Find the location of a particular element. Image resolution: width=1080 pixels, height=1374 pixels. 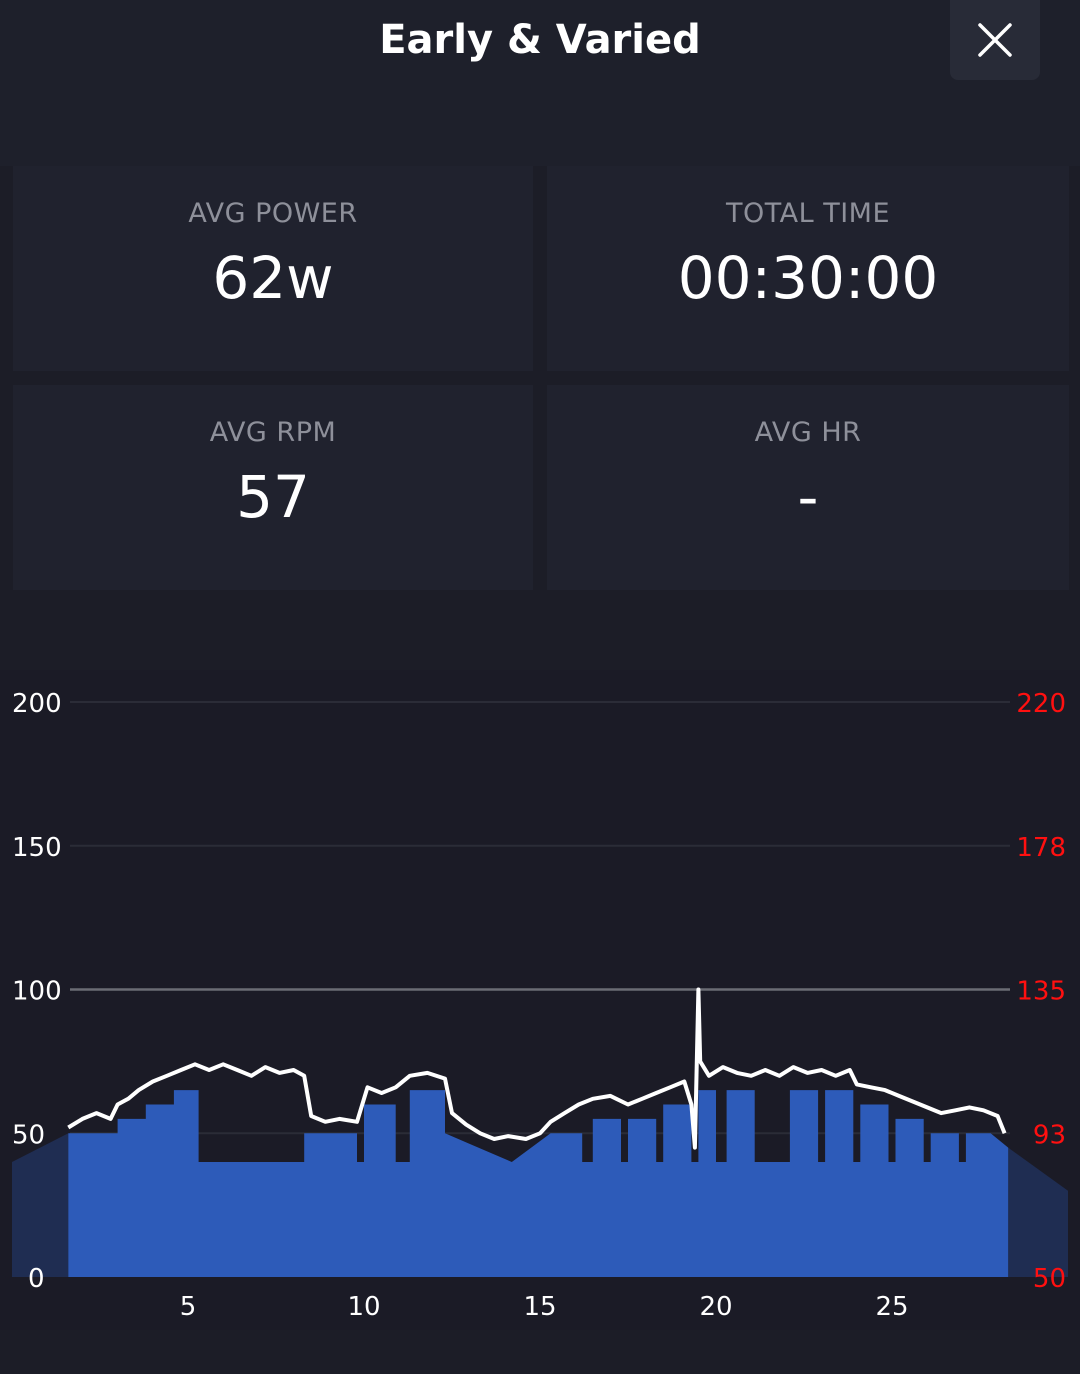

right-axis-tick: 50 is located at coordinates (1049, 1279).